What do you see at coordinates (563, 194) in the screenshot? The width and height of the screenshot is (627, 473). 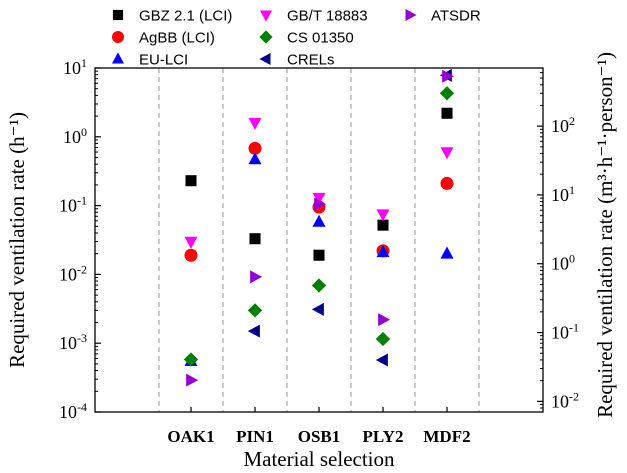 I see `right-tick-label: 10¹` at bounding box center [563, 194].